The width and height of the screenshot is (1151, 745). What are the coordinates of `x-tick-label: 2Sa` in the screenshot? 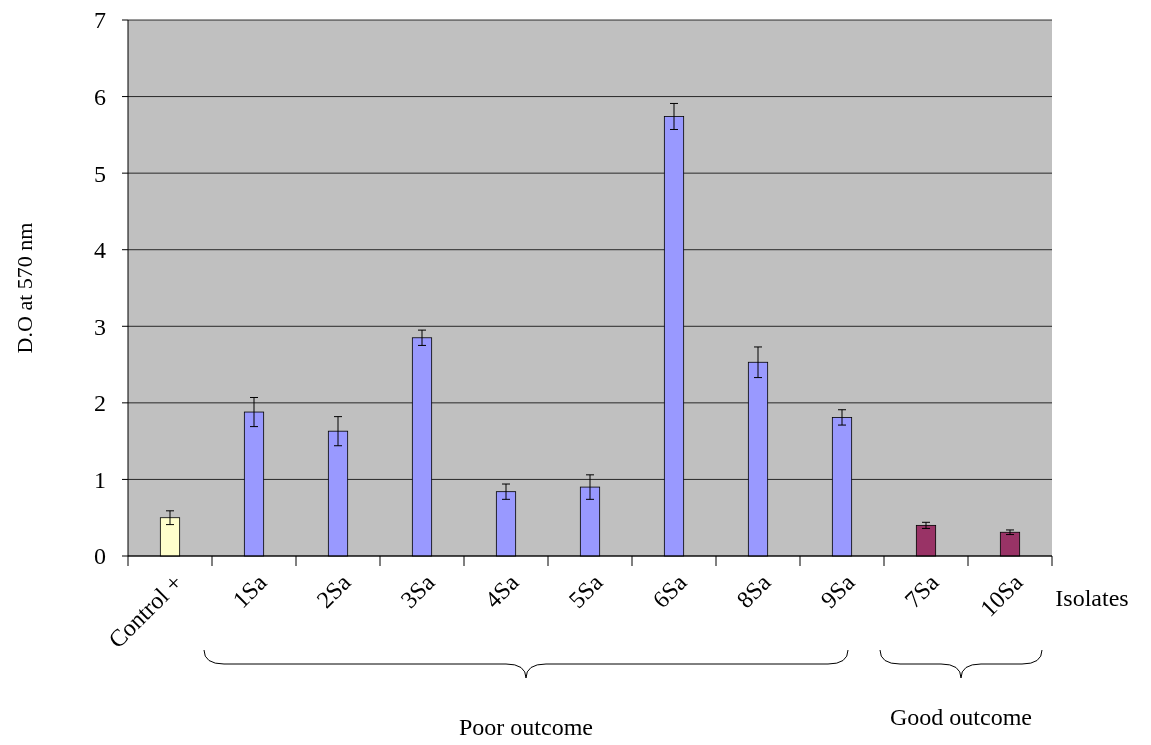 It's located at (333, 590).